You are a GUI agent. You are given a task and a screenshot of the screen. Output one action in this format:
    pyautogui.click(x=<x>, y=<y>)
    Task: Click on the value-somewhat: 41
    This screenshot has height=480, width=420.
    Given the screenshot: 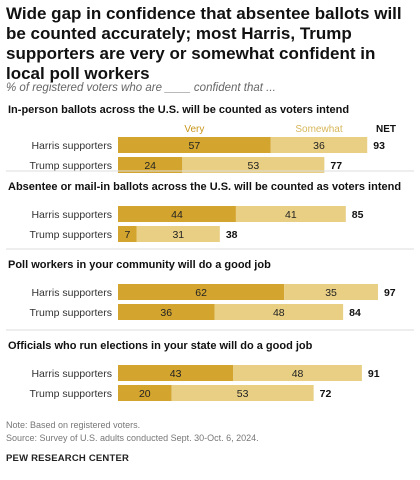 What is the action you would take?
    pyautogui.click(x=291, y=215)
    